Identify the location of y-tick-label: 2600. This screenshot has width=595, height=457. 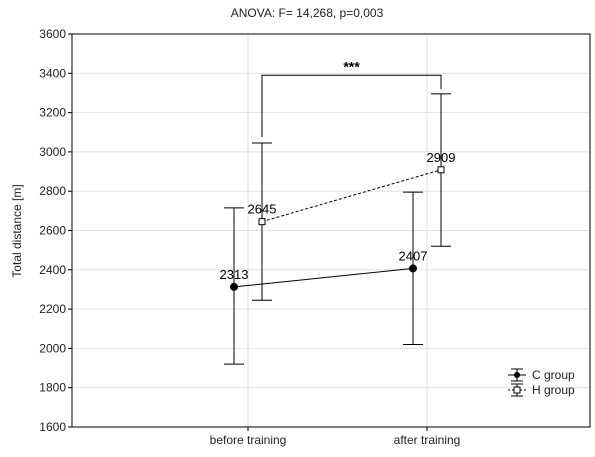
(52, 231).